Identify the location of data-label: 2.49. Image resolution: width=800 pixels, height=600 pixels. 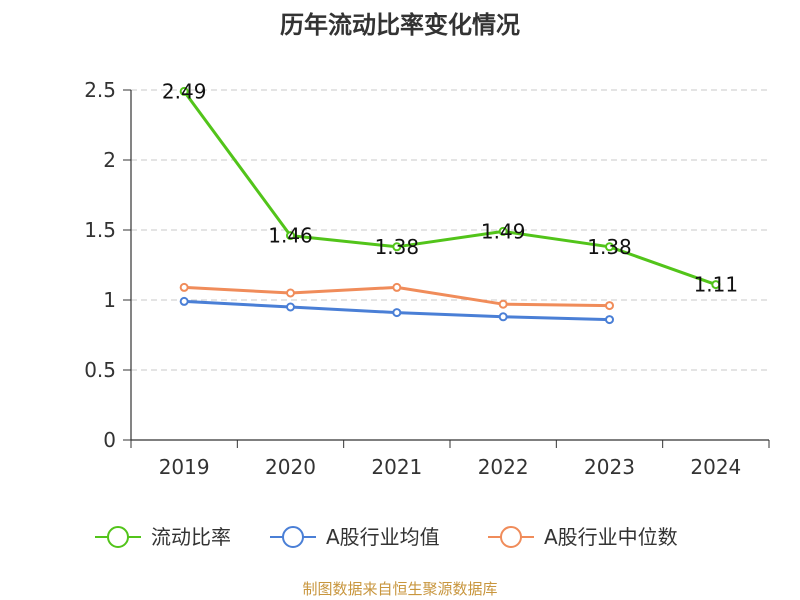
(184, 91).